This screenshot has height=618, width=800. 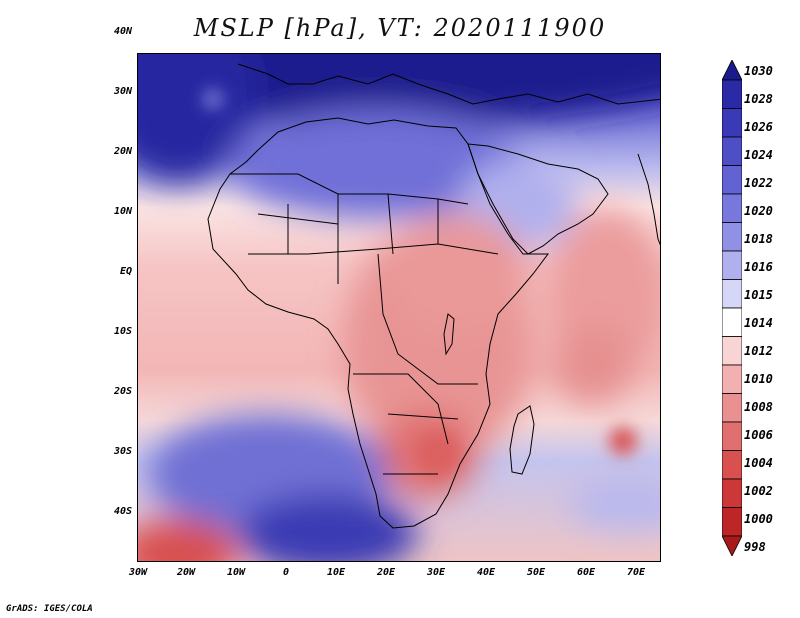 I want to click on colorbar-label: 1028, so click(x=758, y=99).